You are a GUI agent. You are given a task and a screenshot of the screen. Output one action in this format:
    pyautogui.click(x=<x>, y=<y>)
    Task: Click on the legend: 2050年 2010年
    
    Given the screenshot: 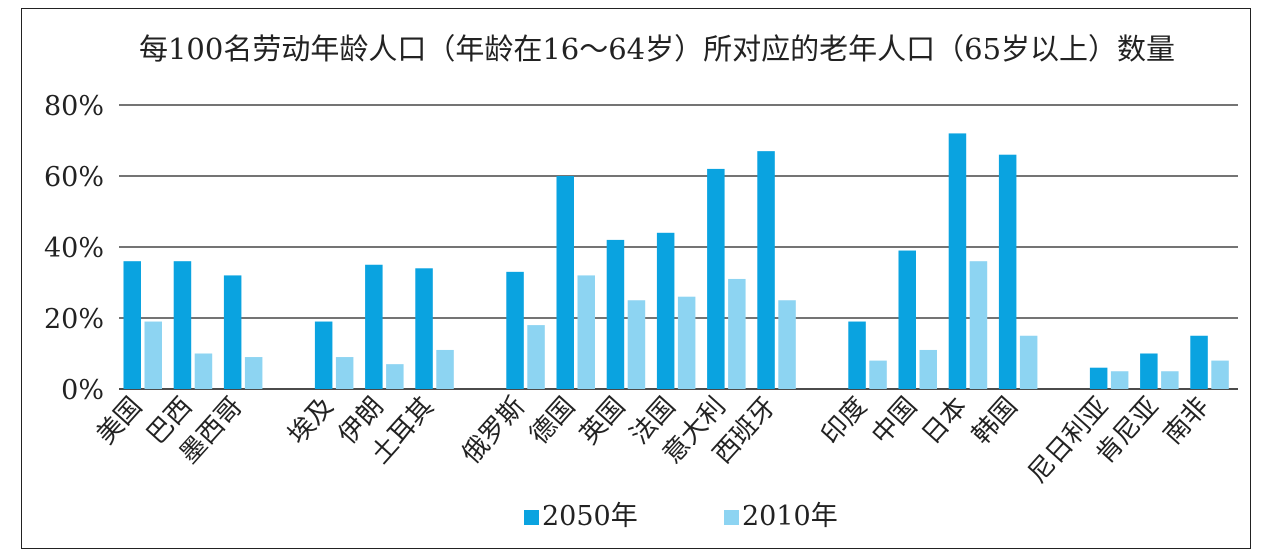 What is the action you would take?
    pyautogui.click(x=681, y=516)
    